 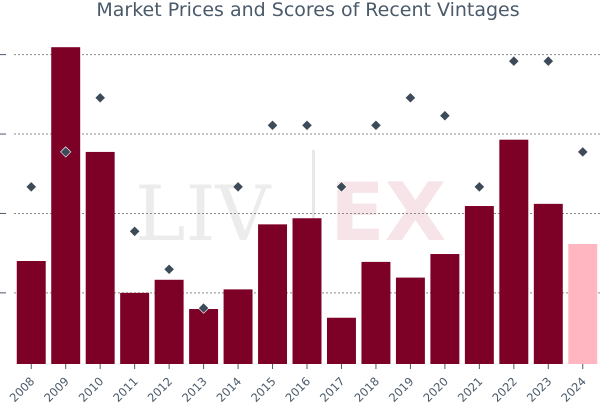 I want to click on bar-2010, so click(x=100, y=257).